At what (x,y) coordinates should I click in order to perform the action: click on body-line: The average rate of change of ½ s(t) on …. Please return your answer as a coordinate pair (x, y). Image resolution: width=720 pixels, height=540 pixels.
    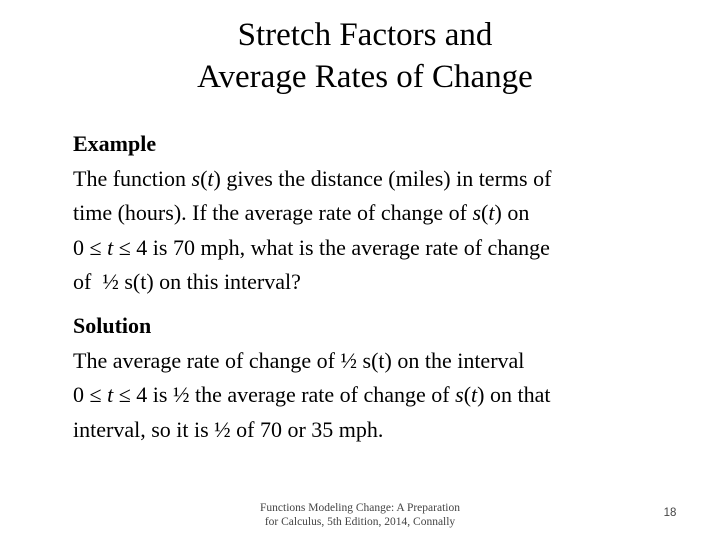
    Looking at the image, I should click on (298, 361).